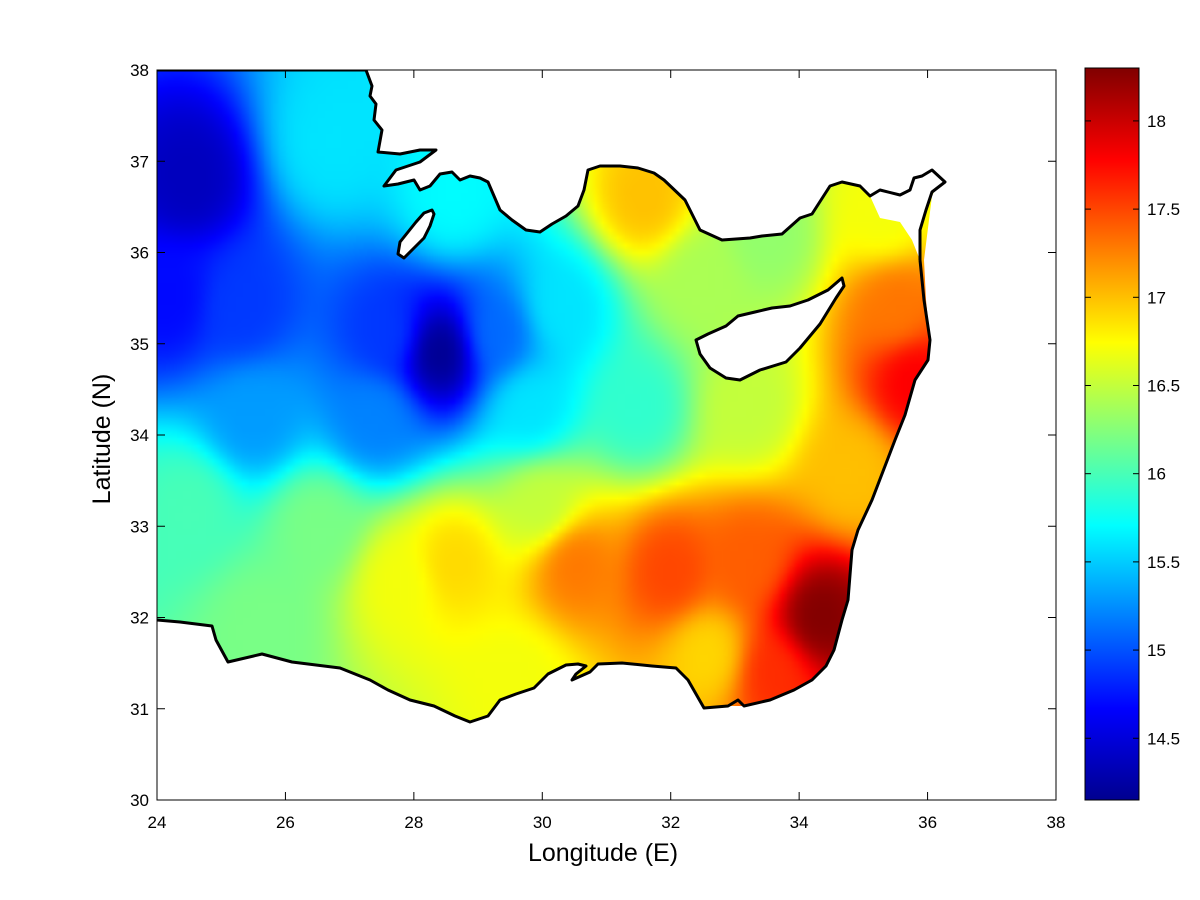 Image resolution: width=1200 pixels, height=900 pixels. Describe the element at coordinates (139, 709) in the screenshot. I see `y-tick-label: 31` at that location.